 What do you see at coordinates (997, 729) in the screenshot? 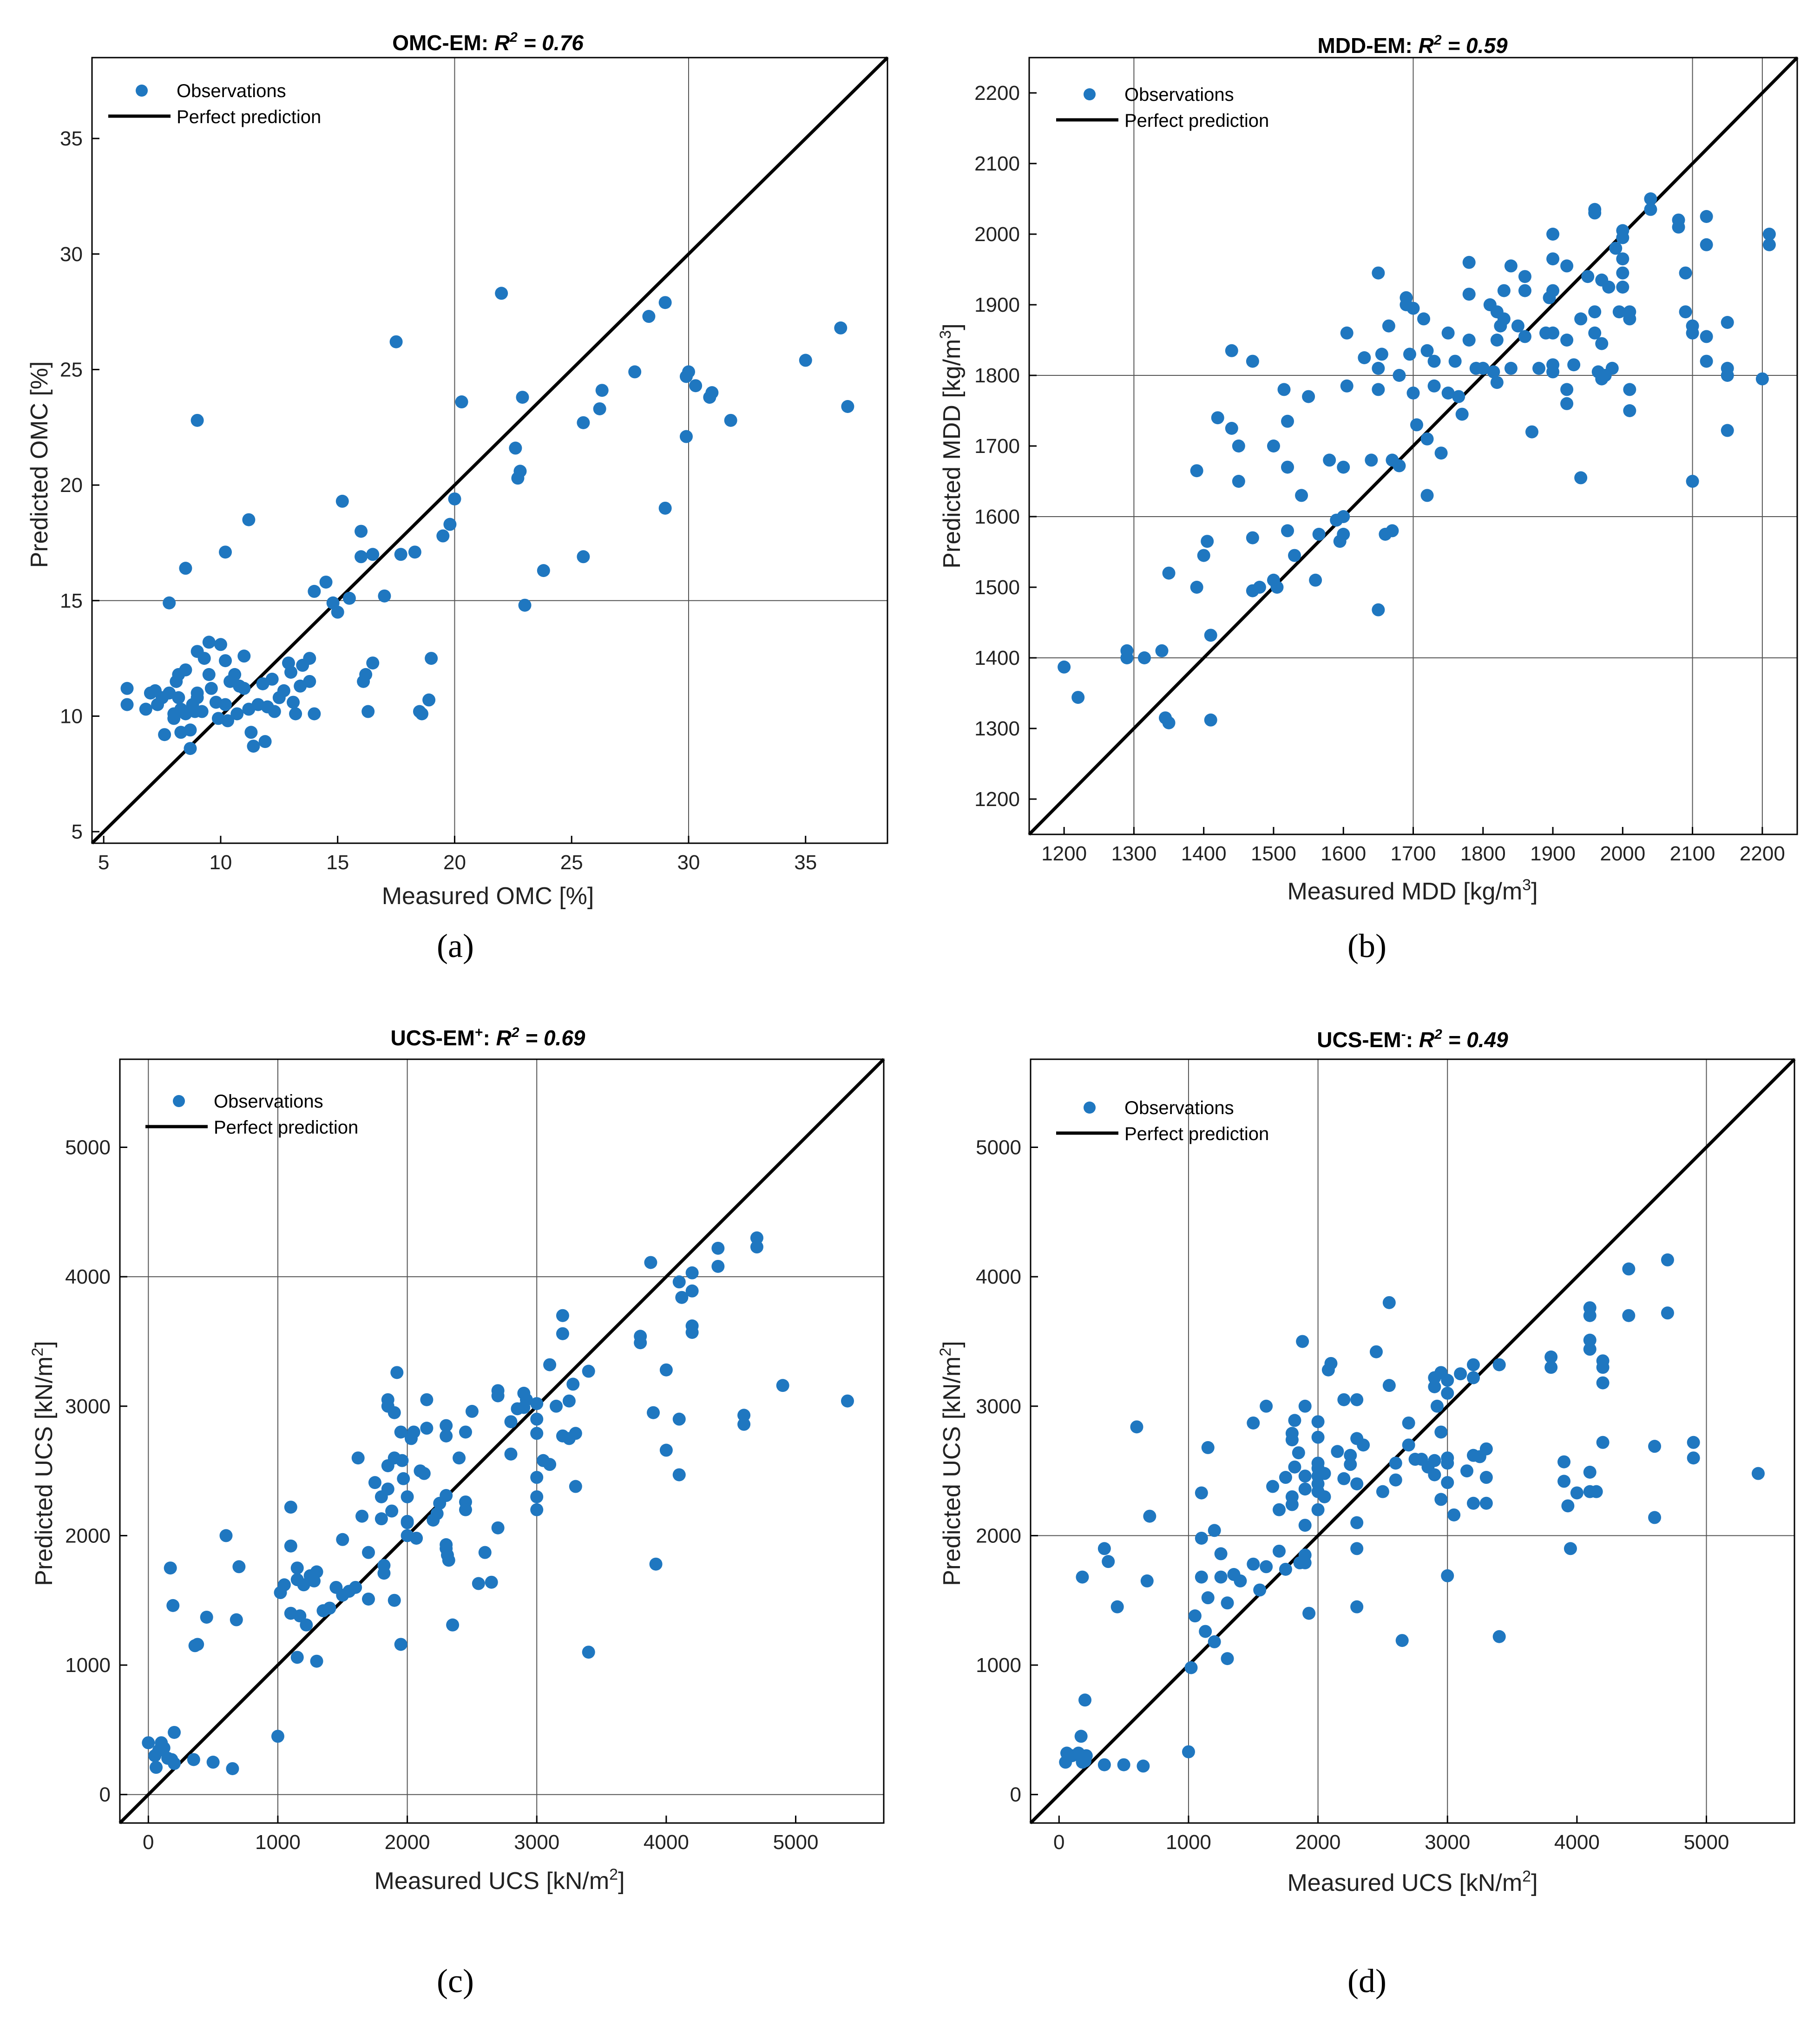
I see `y-tick-label: 1300` at bounding box center [997, 729].